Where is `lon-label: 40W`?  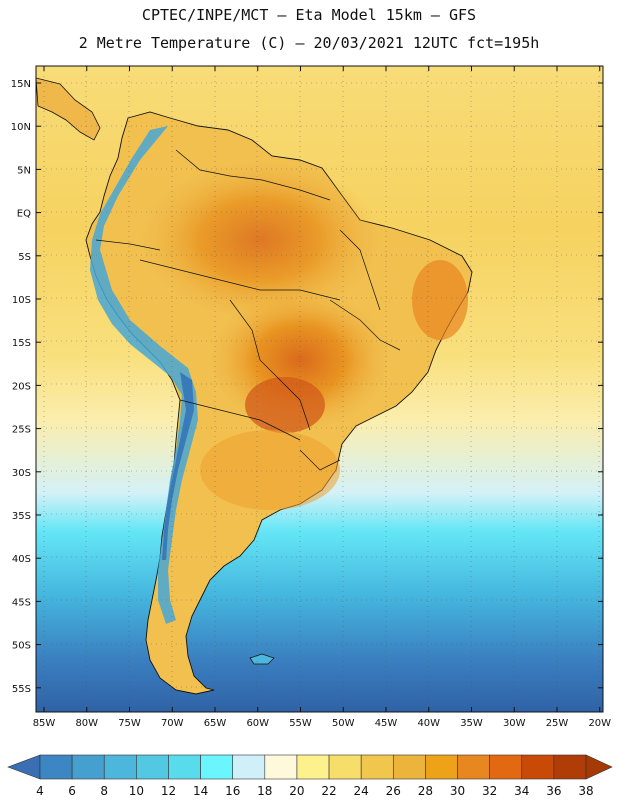
lon-label: 40W is located at coordinates (428, 723).